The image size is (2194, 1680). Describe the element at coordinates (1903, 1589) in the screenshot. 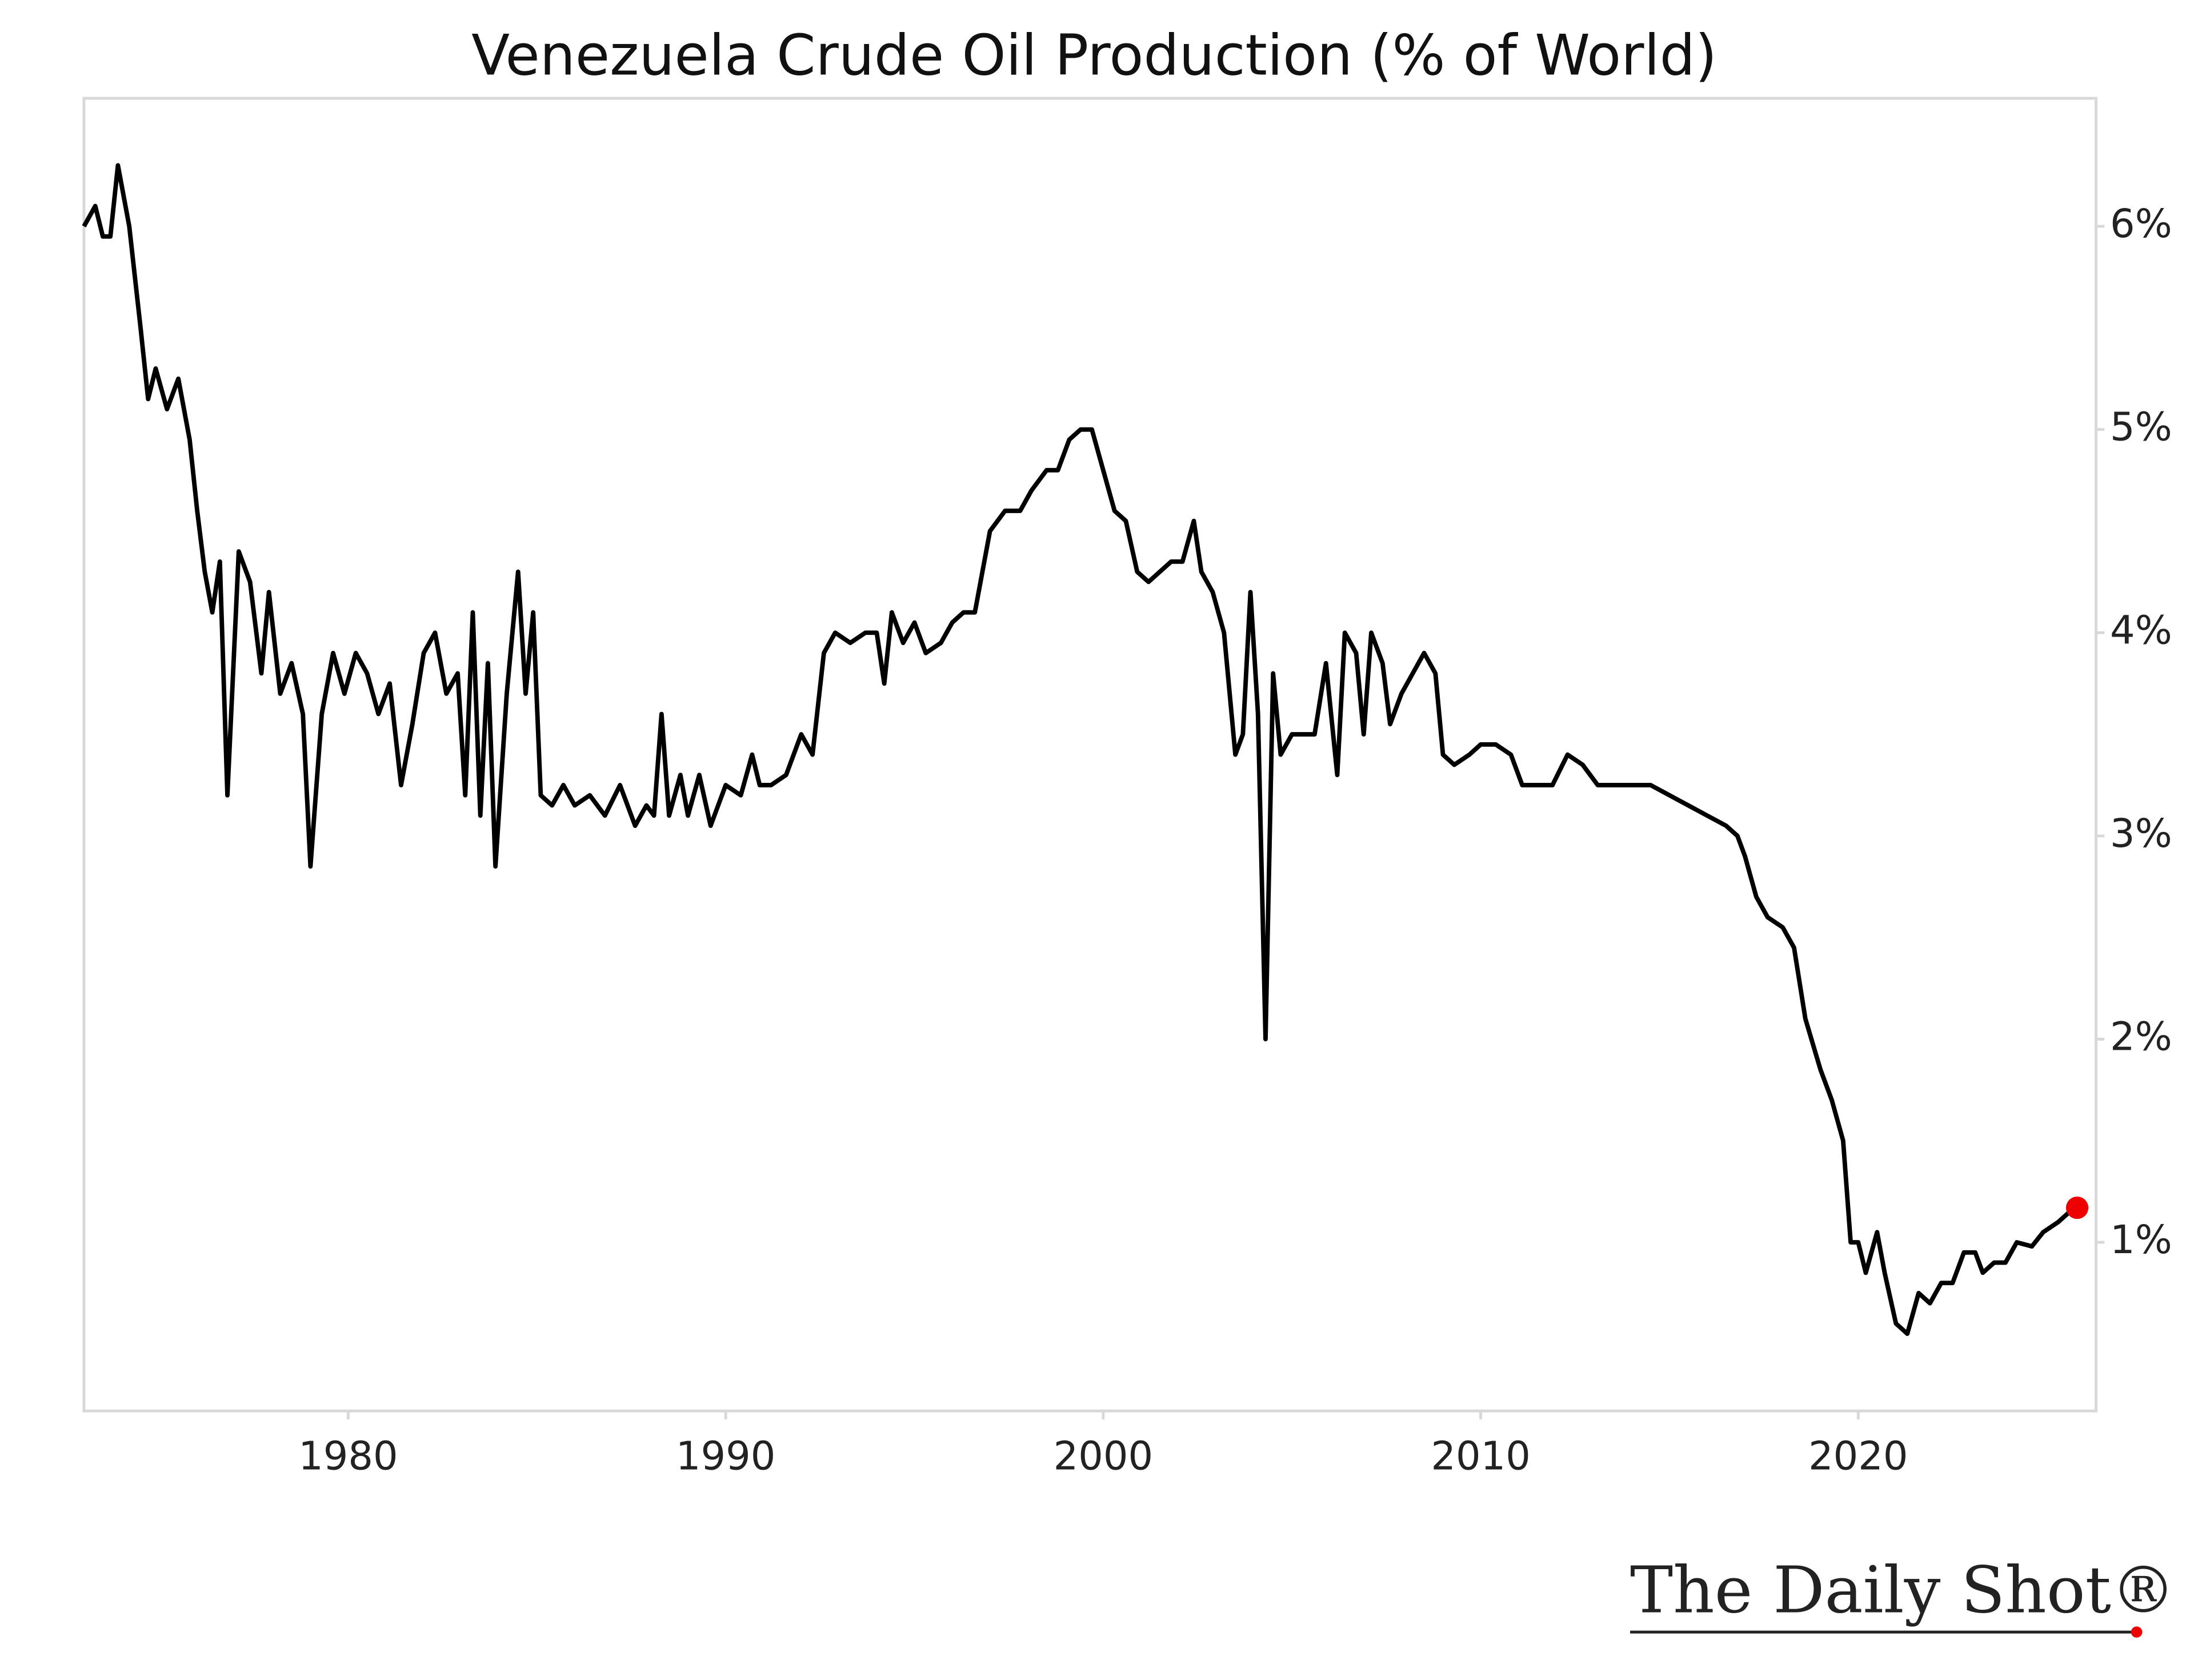

I see `source-logo: The Daily Shot®` at that location.